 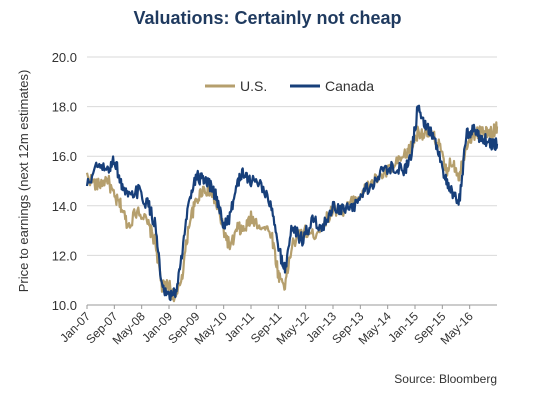 What do you see at coordinates (64, 57) in the screenshot?
I see `y-tick-label: 20.0` at bounding box center [64, 57].